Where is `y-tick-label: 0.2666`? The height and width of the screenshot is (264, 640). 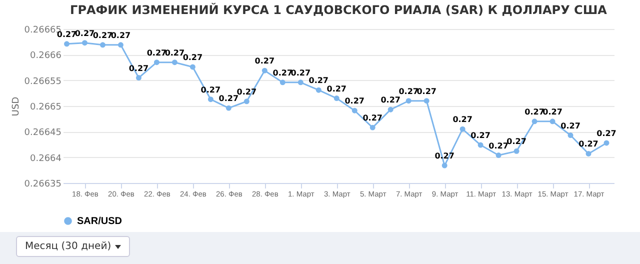
y-tick-label: 0.2666 is located at coordinates (46, 56).